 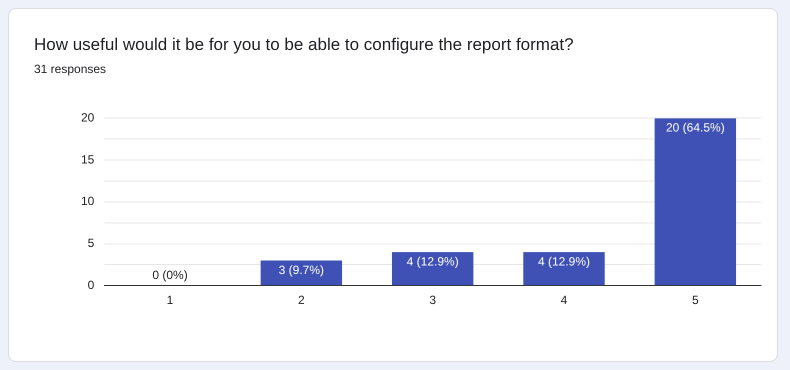 What do you see at coordinates (87, 117) in the screenshot?
I see `y-tick-label: 20` at bounding box center [87, 117].